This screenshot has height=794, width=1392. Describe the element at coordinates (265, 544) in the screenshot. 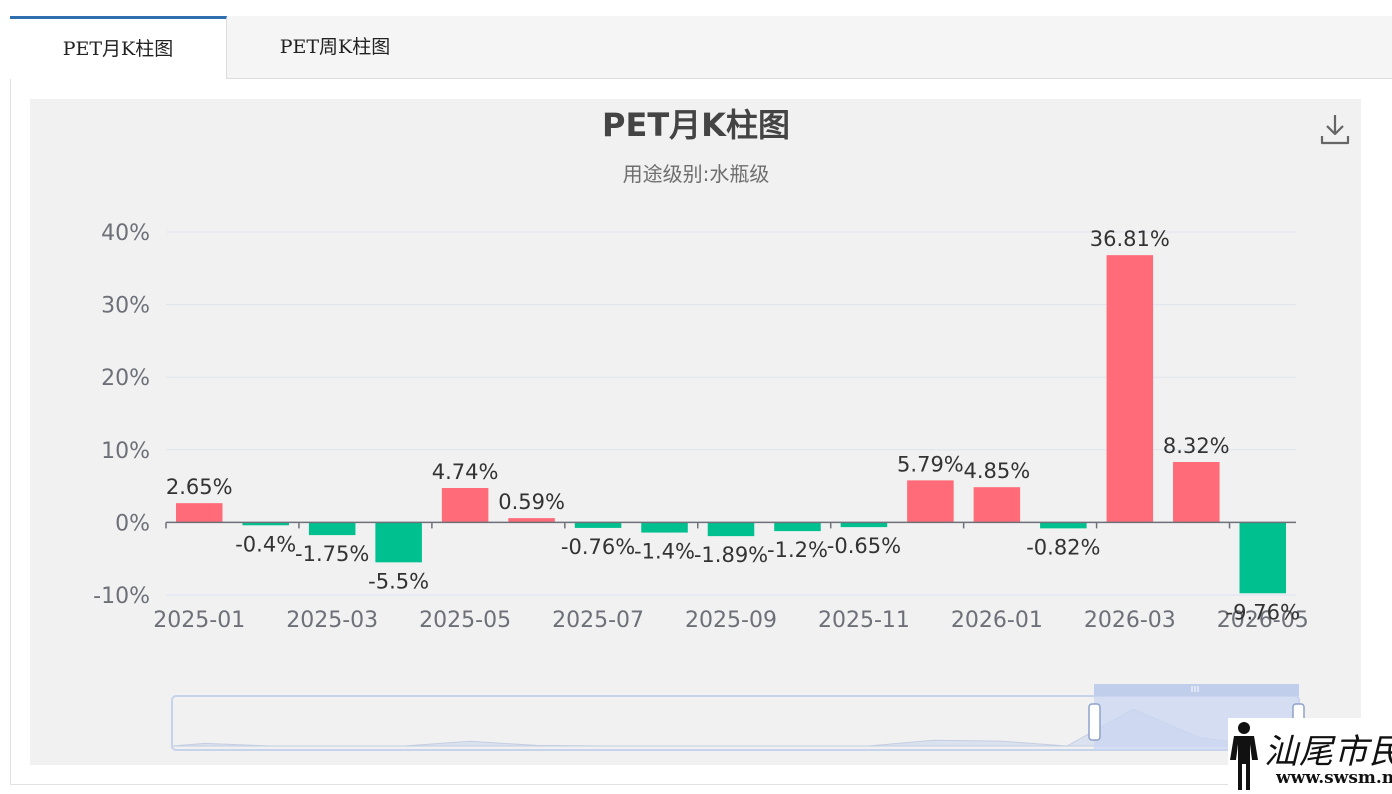

I see `data-label: -0.4%` at that location.